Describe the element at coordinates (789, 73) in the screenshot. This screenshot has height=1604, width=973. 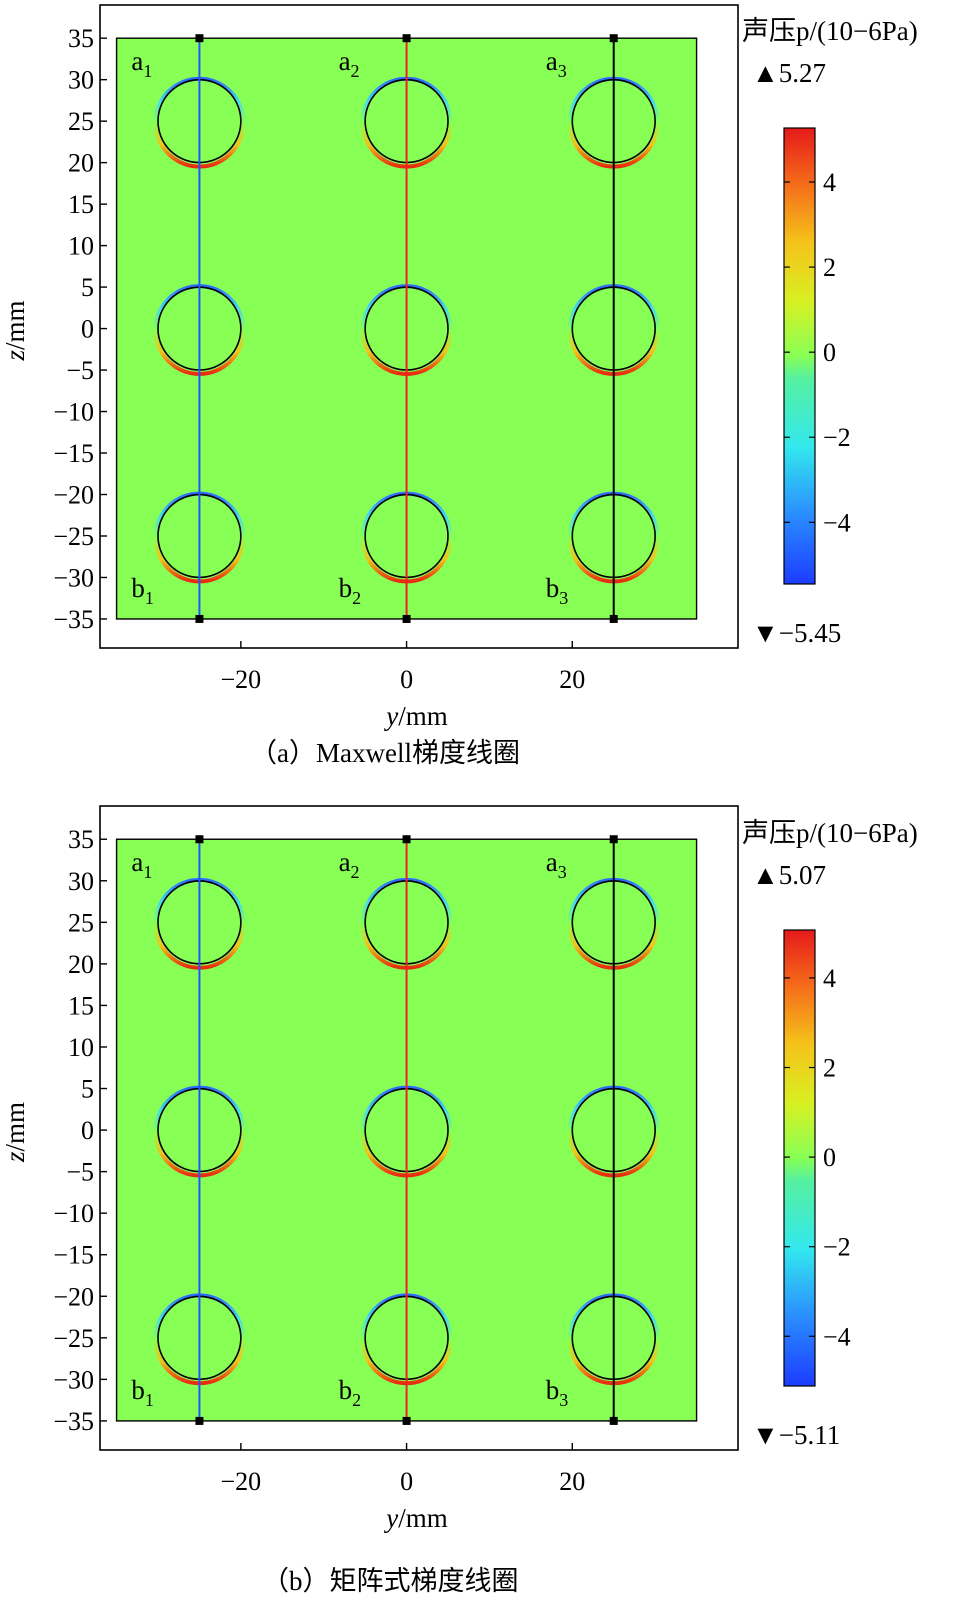
I see `max-value-label-a: ▲5.27` at that location.